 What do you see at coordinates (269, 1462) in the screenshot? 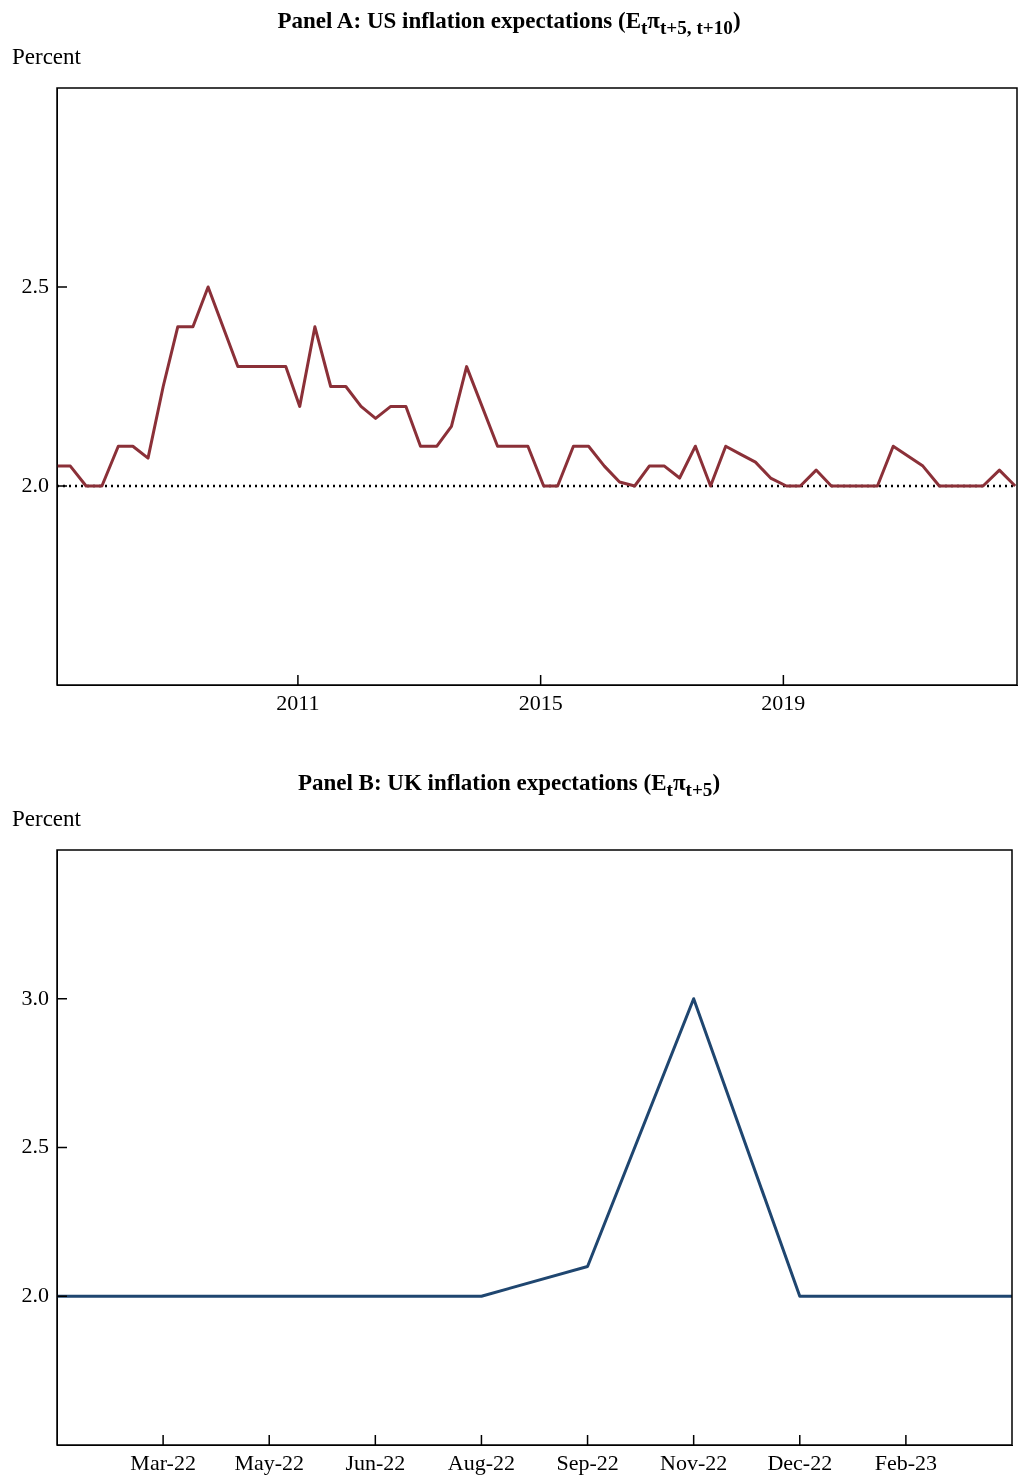
I see `x-tick-label: May-22` at bounding box center [269, 1462].